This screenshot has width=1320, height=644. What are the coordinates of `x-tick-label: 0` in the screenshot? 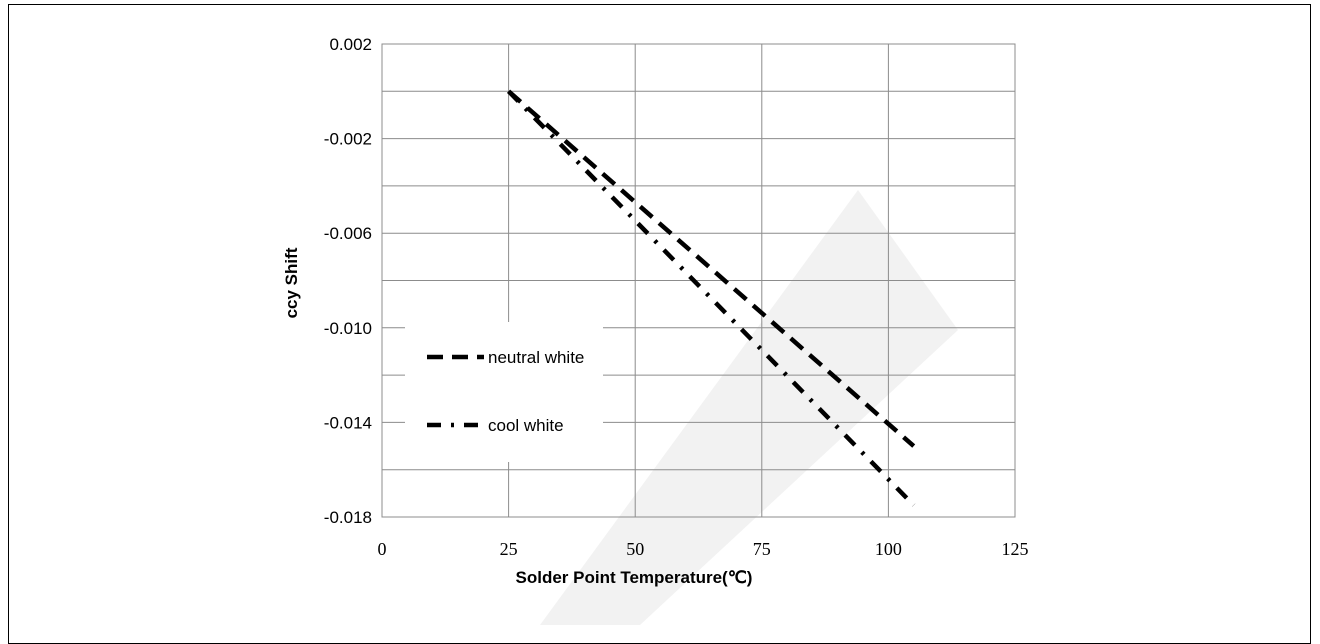 It's located at (382, 549).